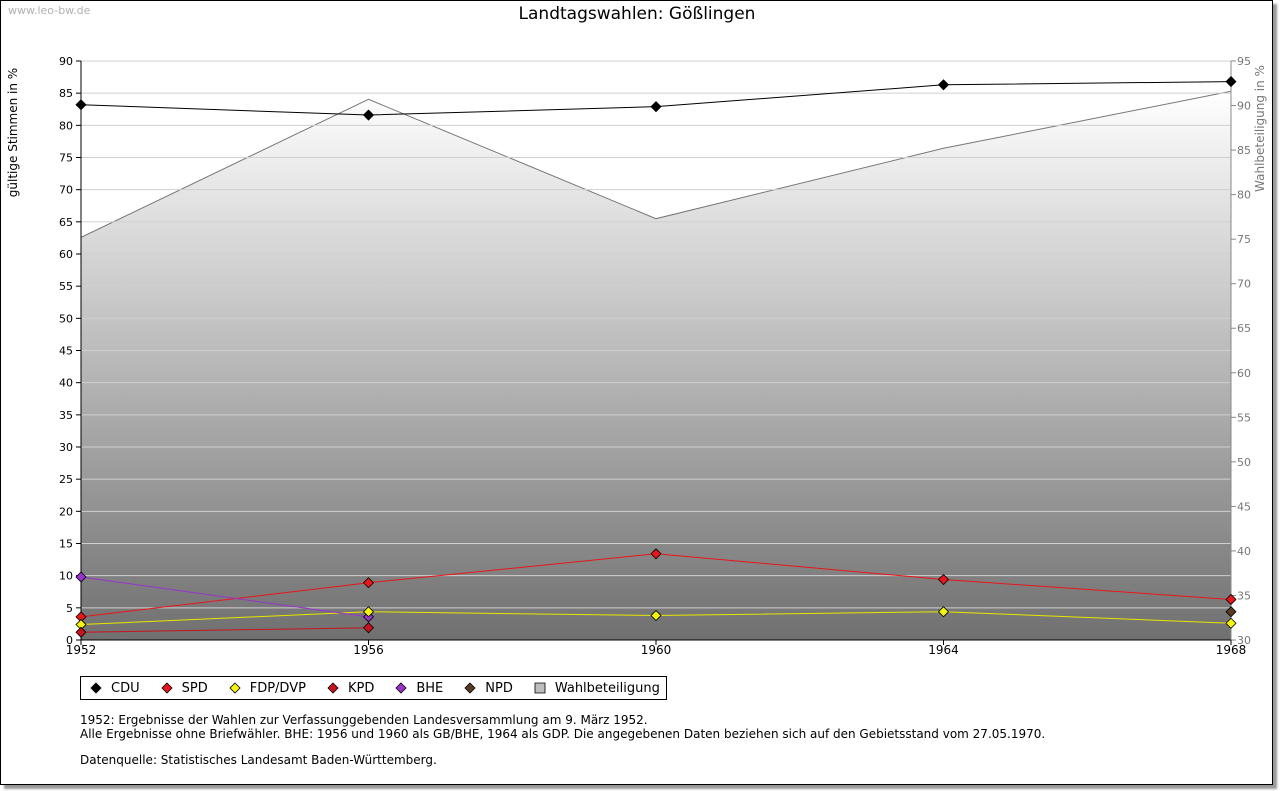  What do you see at coordinates (277, 688) in the screenshot?
I see `legend-label: FDP/DVP` at bounding box center [277, 688].